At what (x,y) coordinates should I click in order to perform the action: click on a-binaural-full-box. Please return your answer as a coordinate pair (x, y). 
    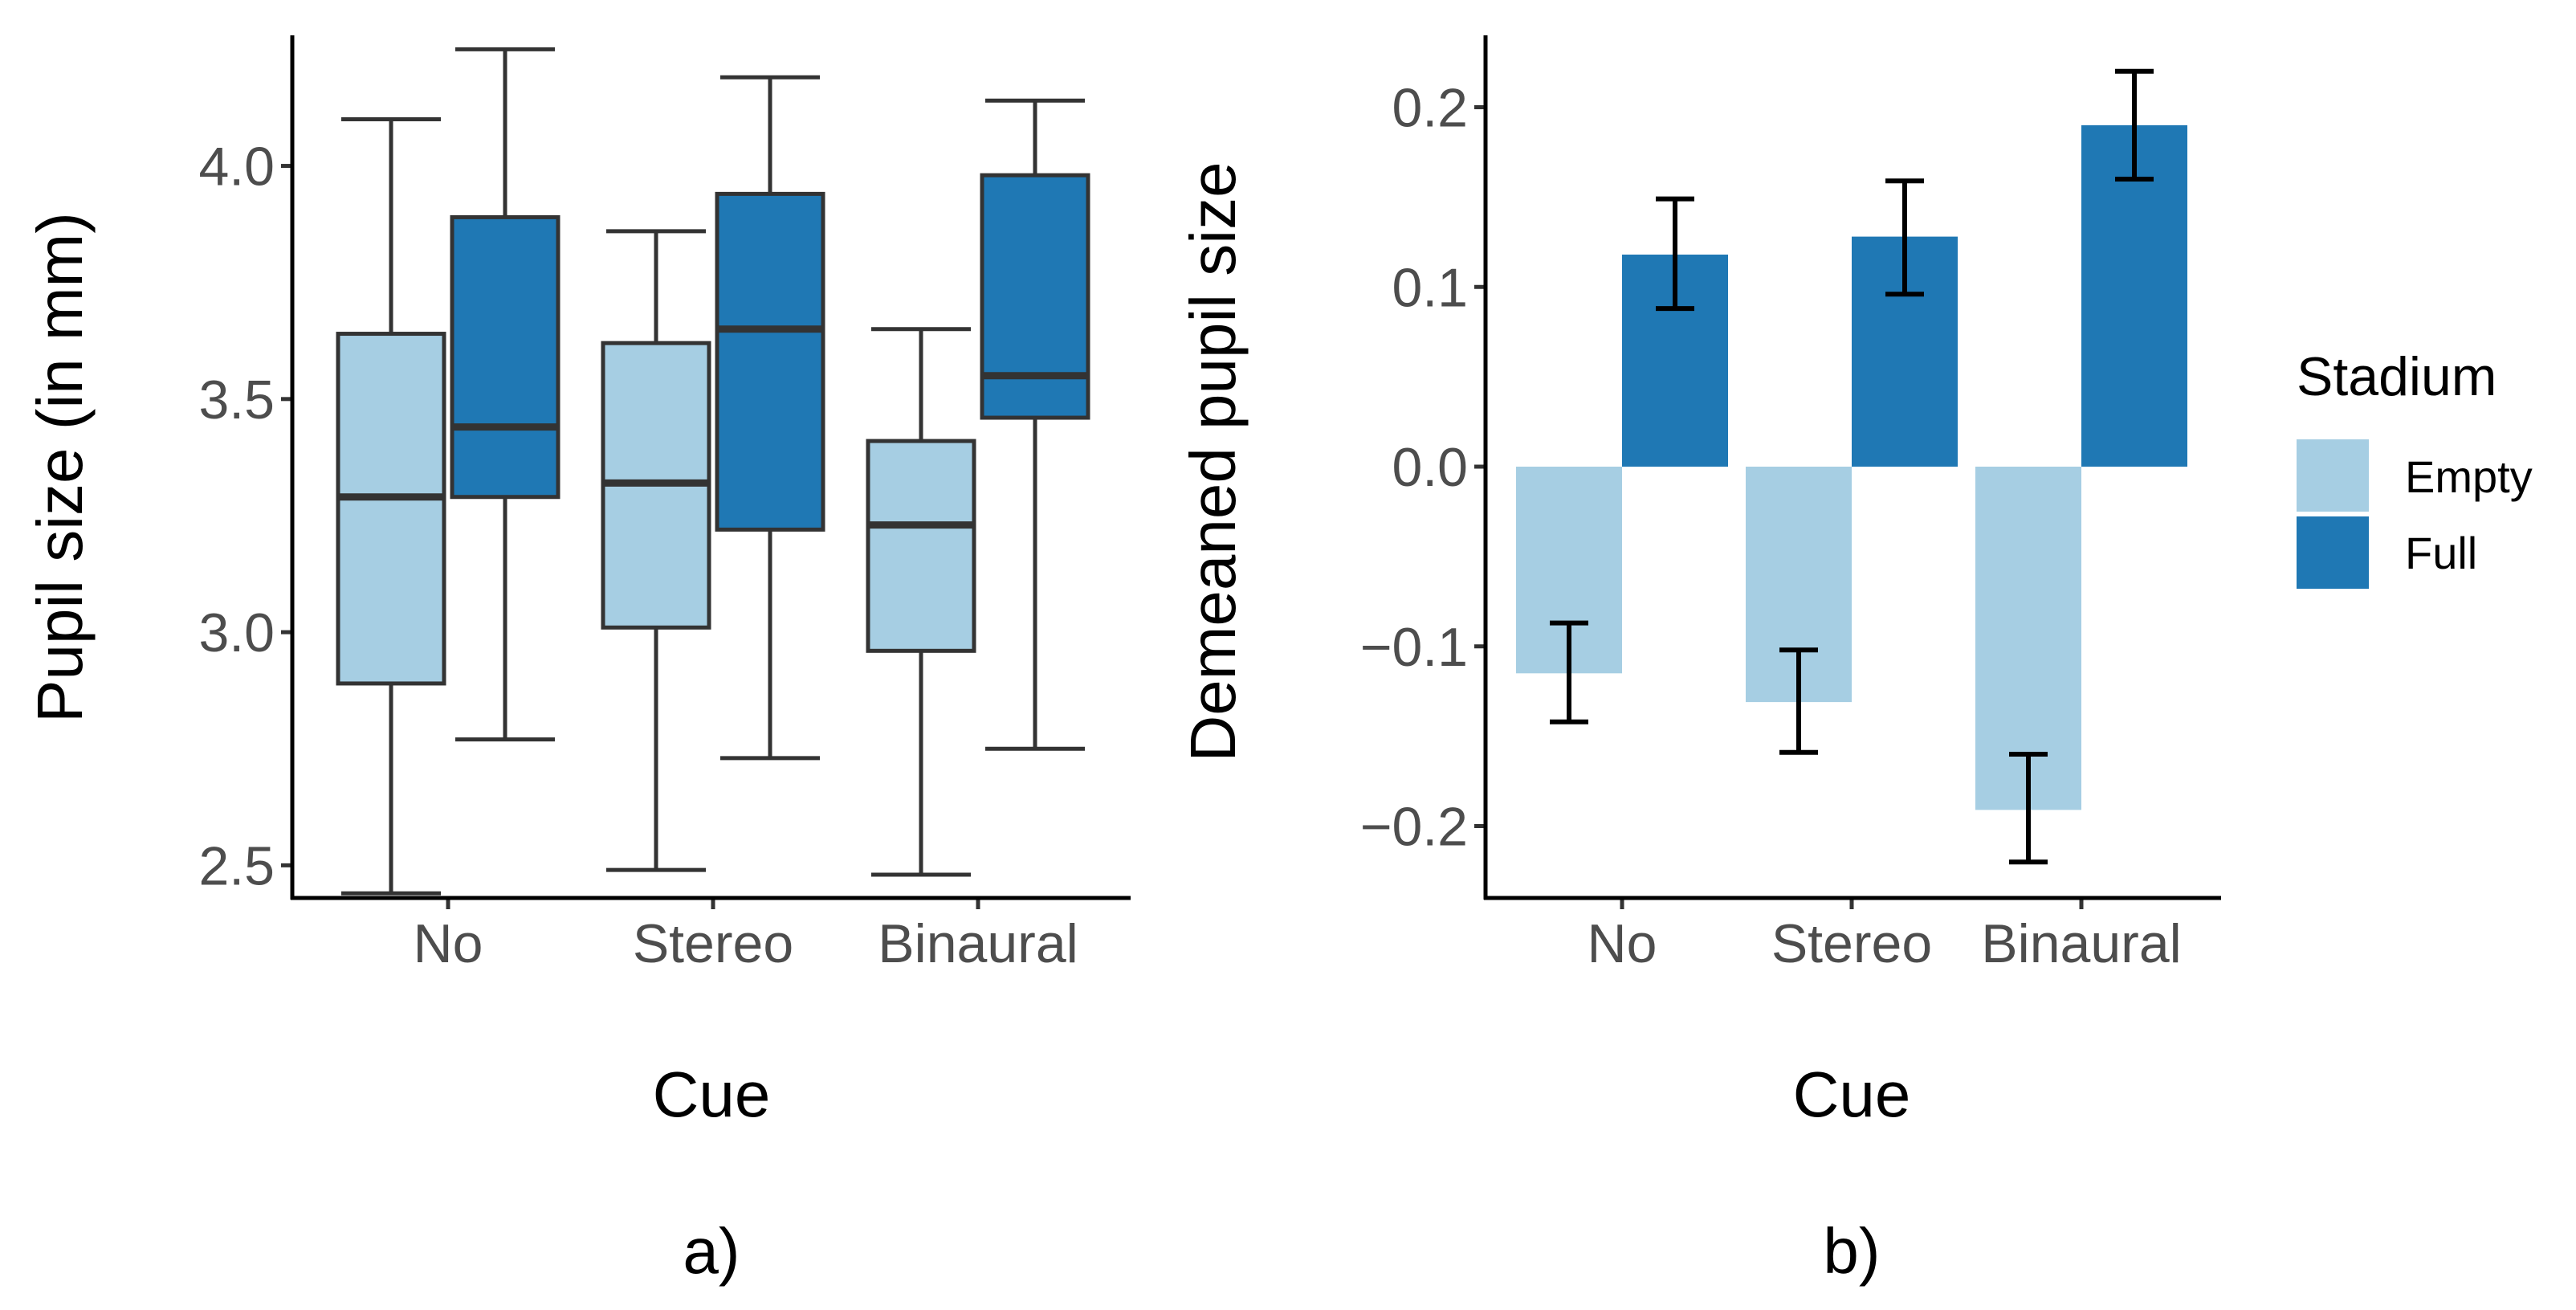
    Looking at the image, I should click on (1035, 296).